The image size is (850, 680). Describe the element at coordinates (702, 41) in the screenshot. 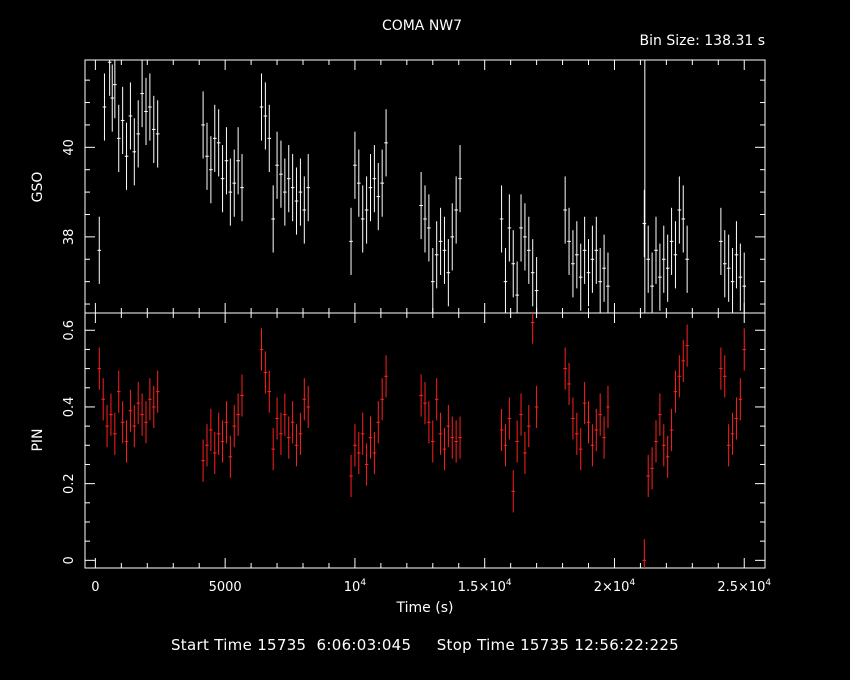

I see `bin-size-label: Bin Size: 138.31 s` at that location.